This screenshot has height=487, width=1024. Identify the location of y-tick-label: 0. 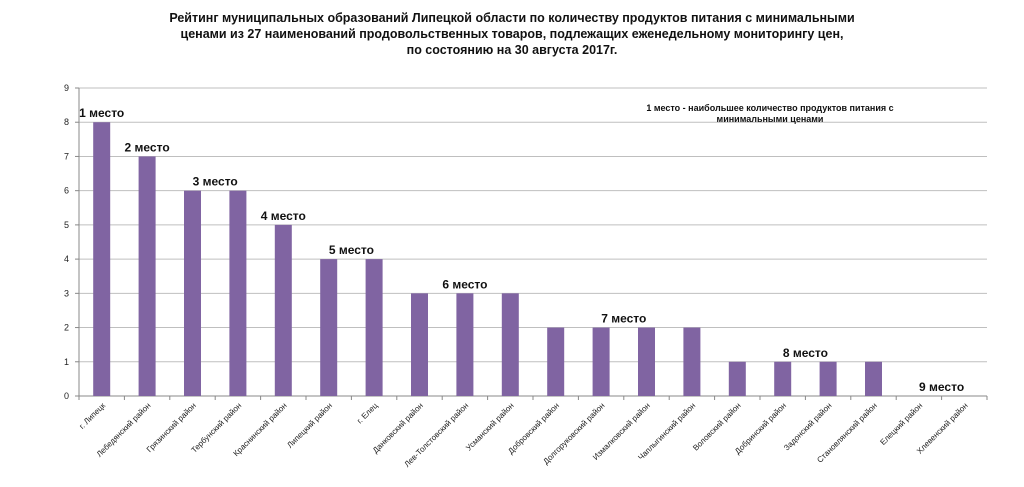
(66, 396).